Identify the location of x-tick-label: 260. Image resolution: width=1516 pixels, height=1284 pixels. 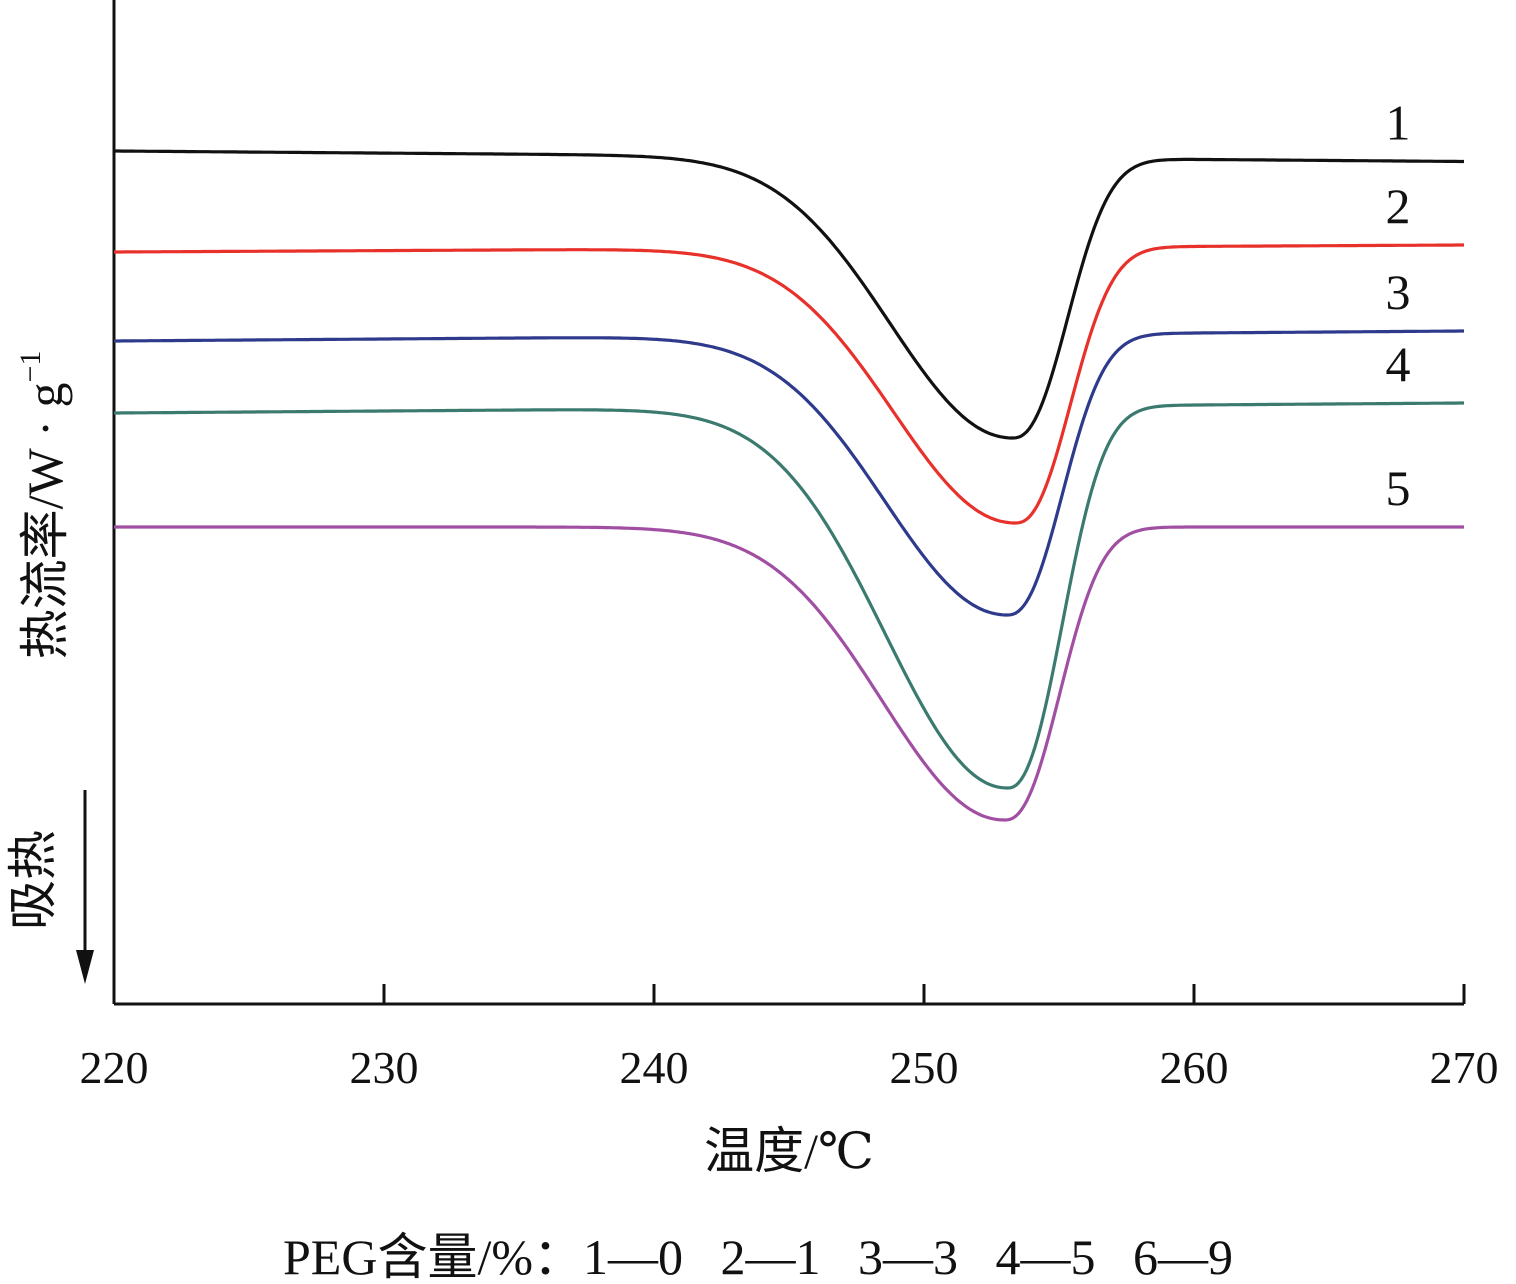
(1194, 1067).